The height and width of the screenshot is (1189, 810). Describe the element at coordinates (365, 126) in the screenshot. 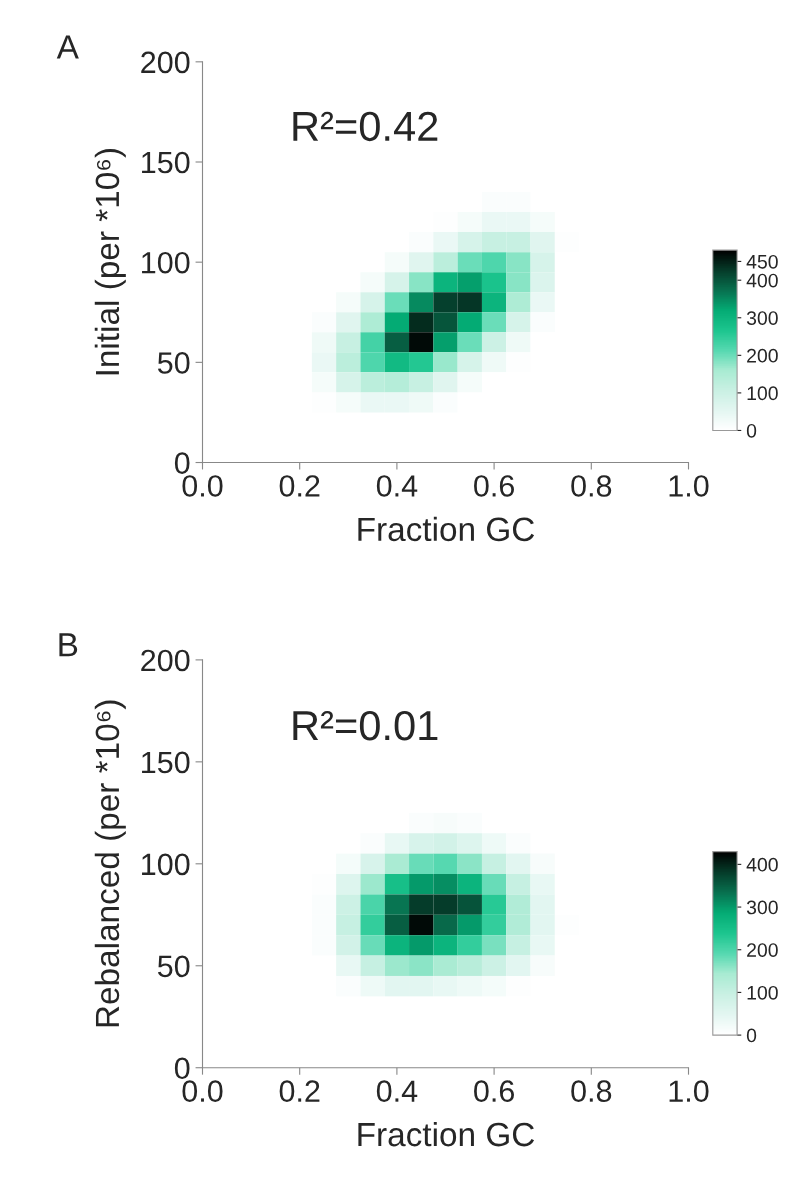

I see `annotation: R²=0.42` at that location.